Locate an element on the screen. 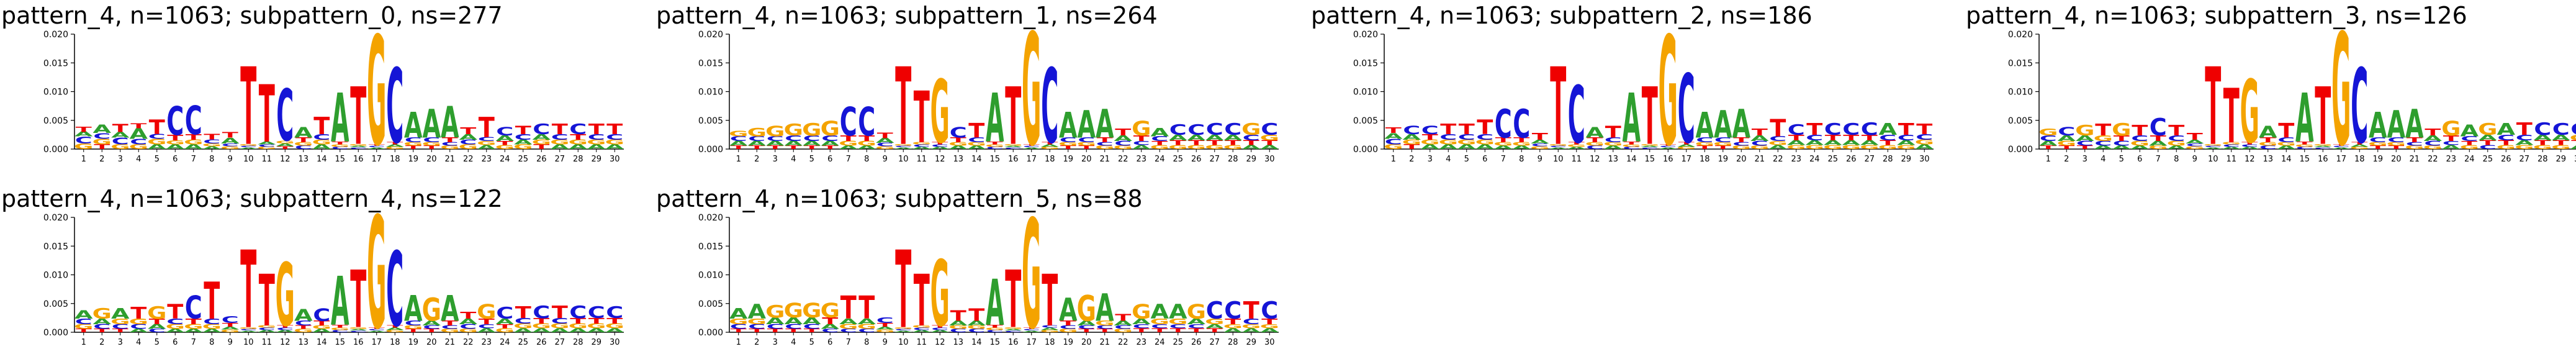 This screenshot has width=2576, height=354. x-tick-label: 15 is located at coordinates (340, 342).